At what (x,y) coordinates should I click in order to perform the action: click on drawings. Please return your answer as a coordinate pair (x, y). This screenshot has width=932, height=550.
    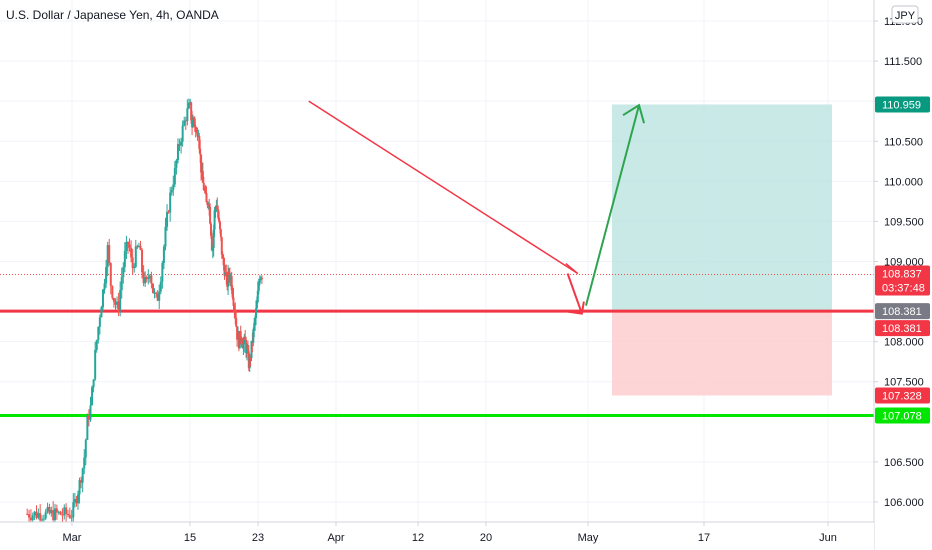
    Looking at the image, I should click on (477, 207).